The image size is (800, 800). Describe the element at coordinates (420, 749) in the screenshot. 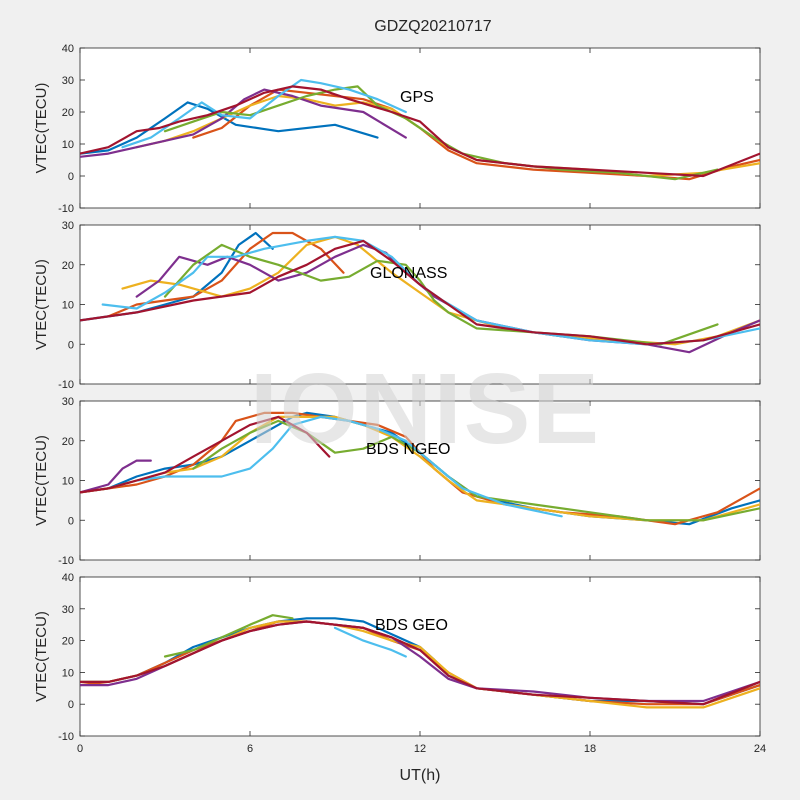

I see `x-tick-label: 12` at that location.